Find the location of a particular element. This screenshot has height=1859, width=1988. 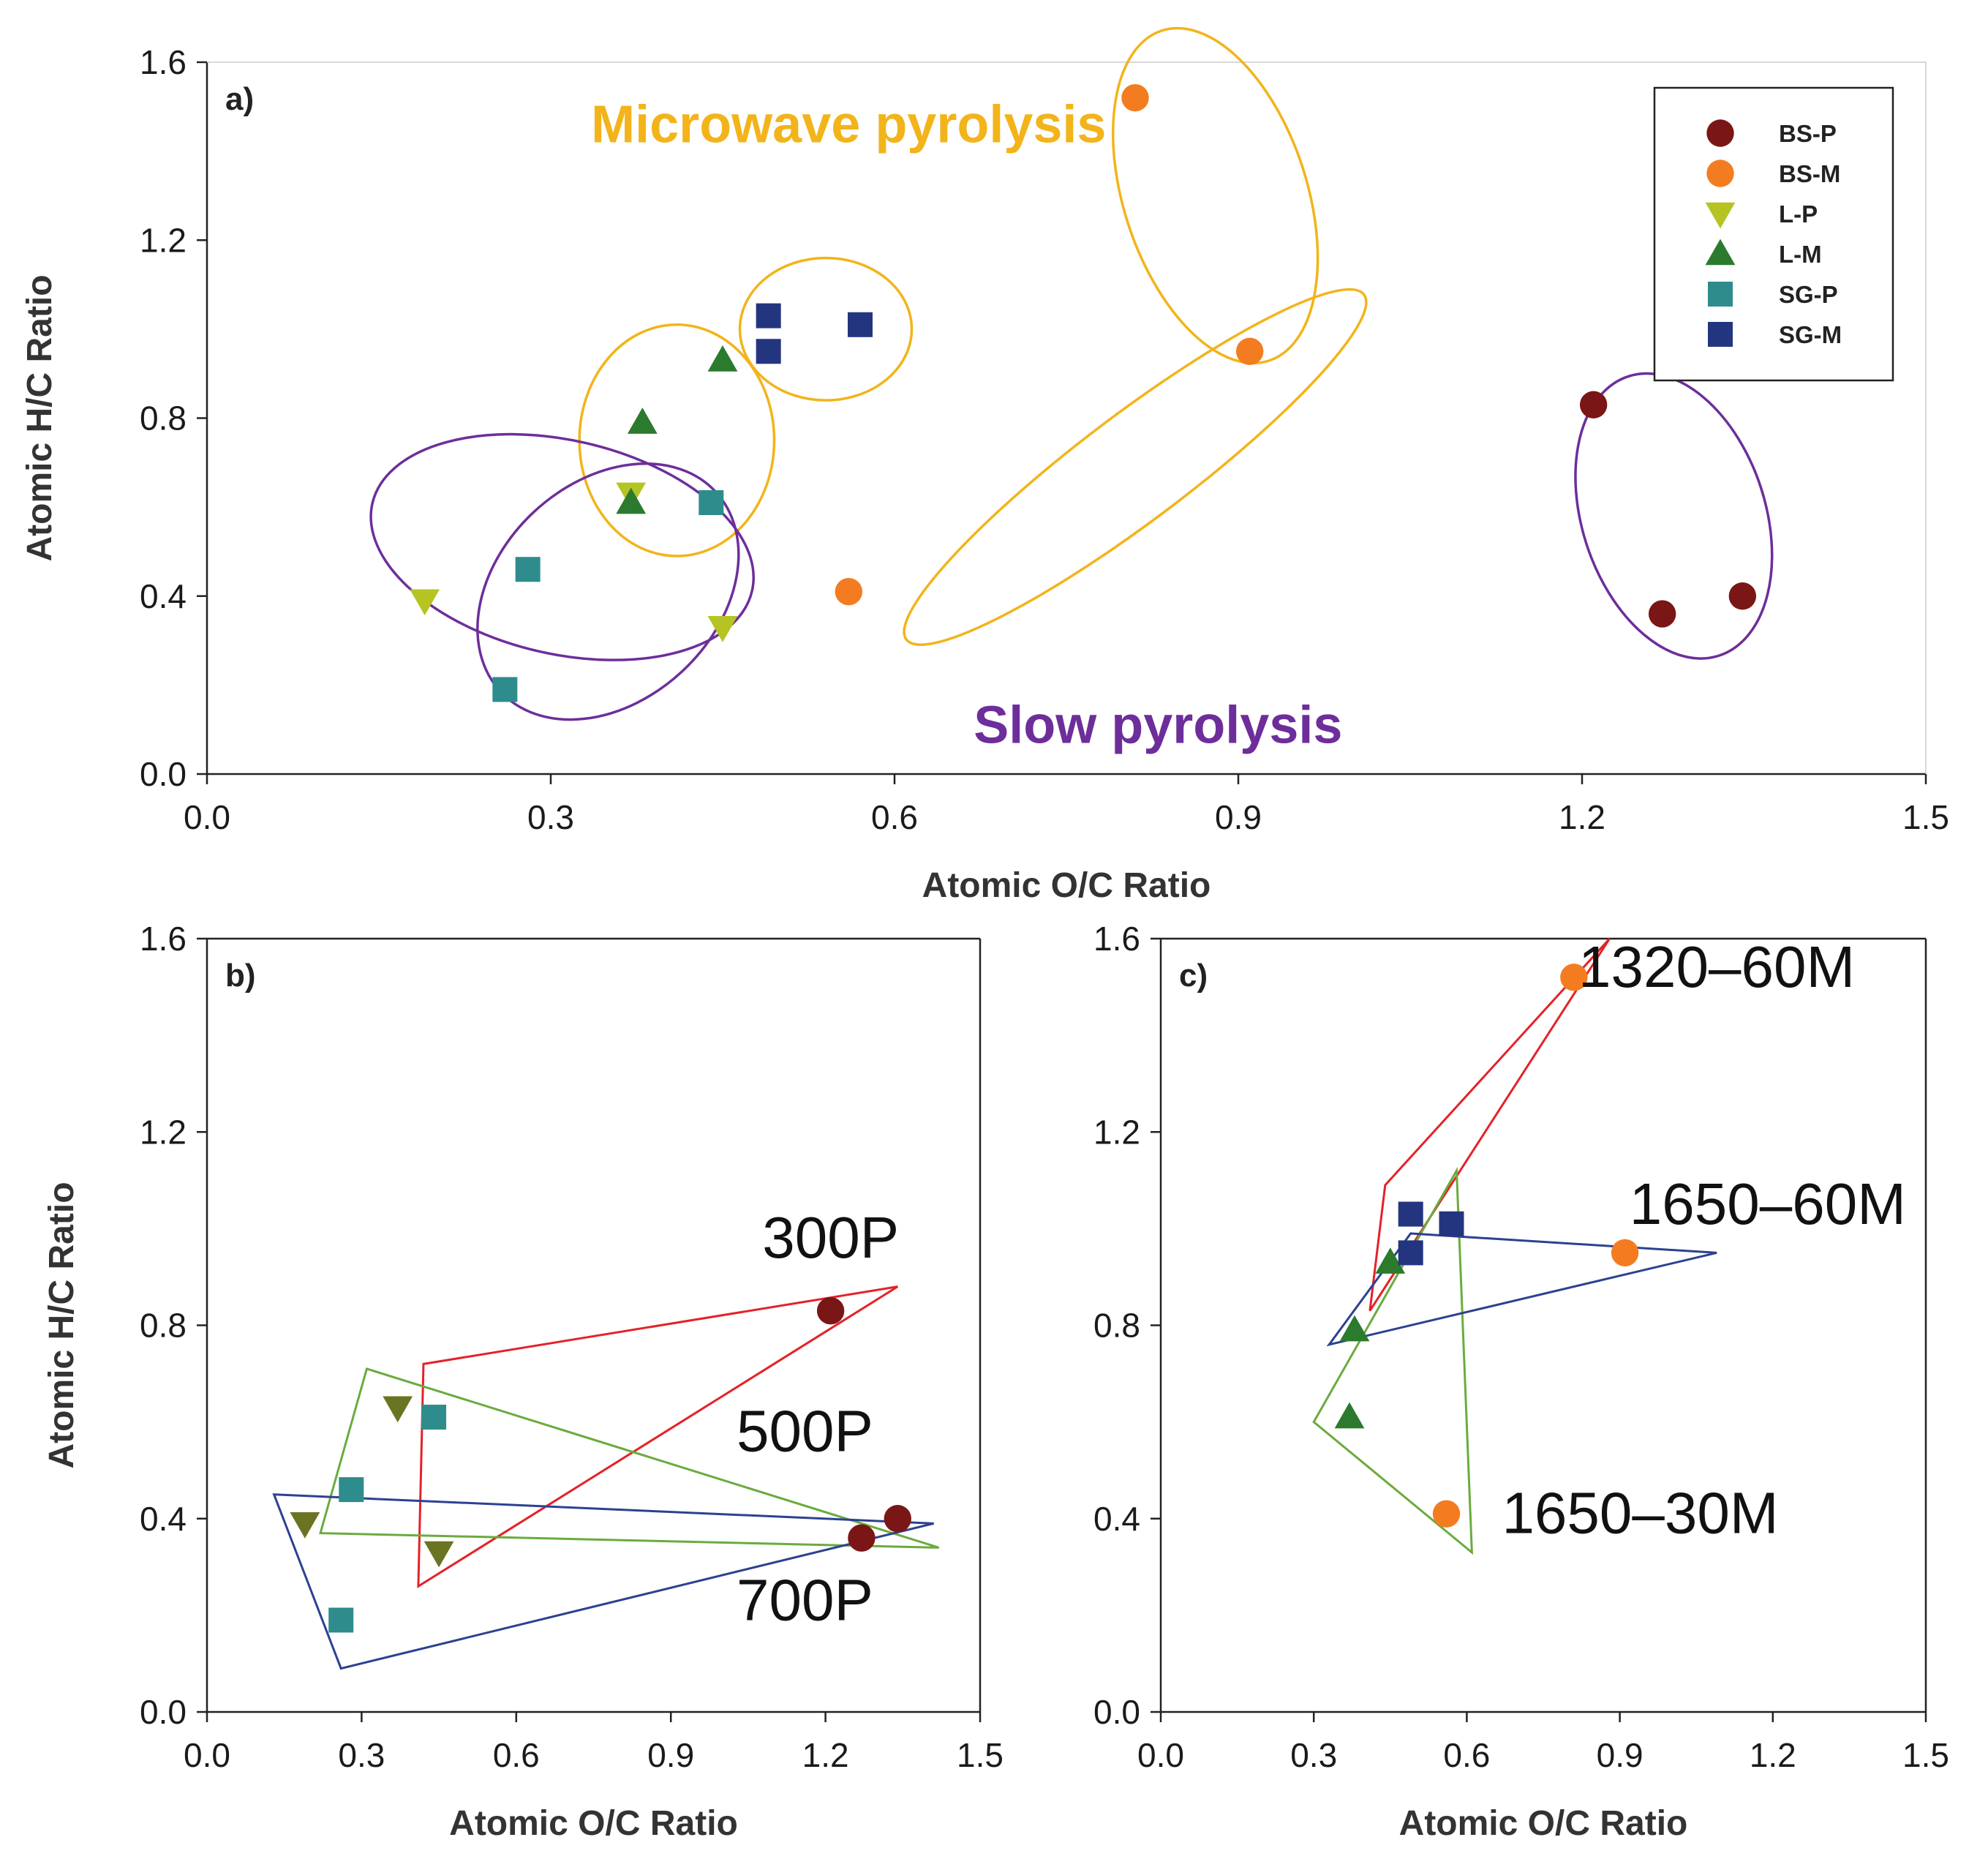

legend-label: BS-M is located at coordinates (1809, 174).